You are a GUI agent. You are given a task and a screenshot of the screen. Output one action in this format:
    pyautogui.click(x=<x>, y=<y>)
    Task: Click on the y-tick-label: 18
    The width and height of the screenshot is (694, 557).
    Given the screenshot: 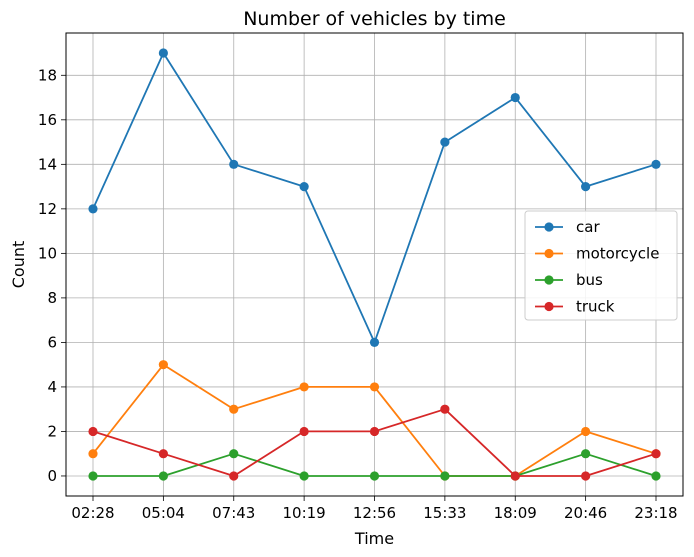 What is the action you would take?
    pyautogui.click(x=47, y=75)
    